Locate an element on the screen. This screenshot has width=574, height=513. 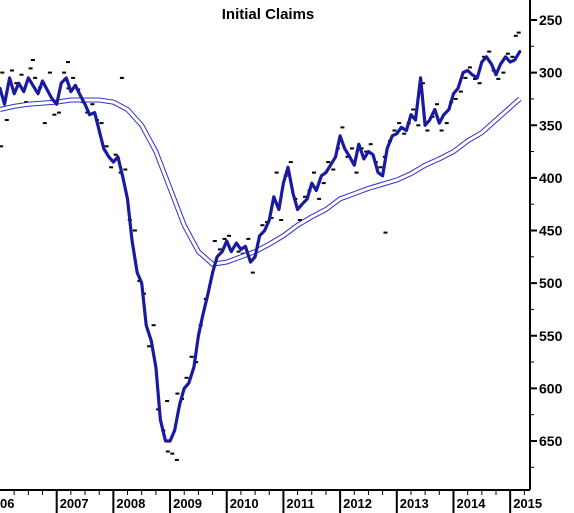
x-tick-label: 2009 is located at coordinates (187, 503).